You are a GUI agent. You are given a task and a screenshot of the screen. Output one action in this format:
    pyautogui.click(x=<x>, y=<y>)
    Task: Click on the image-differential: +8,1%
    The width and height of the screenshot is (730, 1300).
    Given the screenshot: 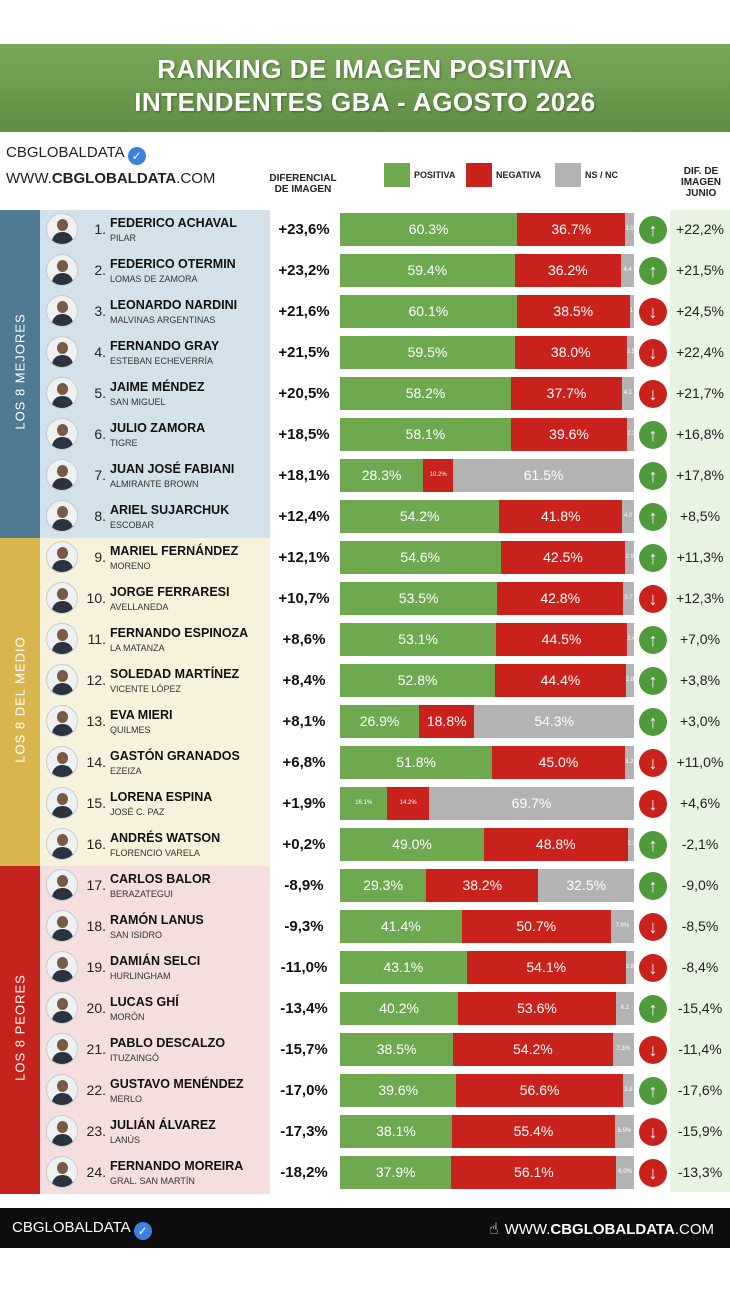 What is the action you would take?
    pyautogui.click(x=304, y=721)
    